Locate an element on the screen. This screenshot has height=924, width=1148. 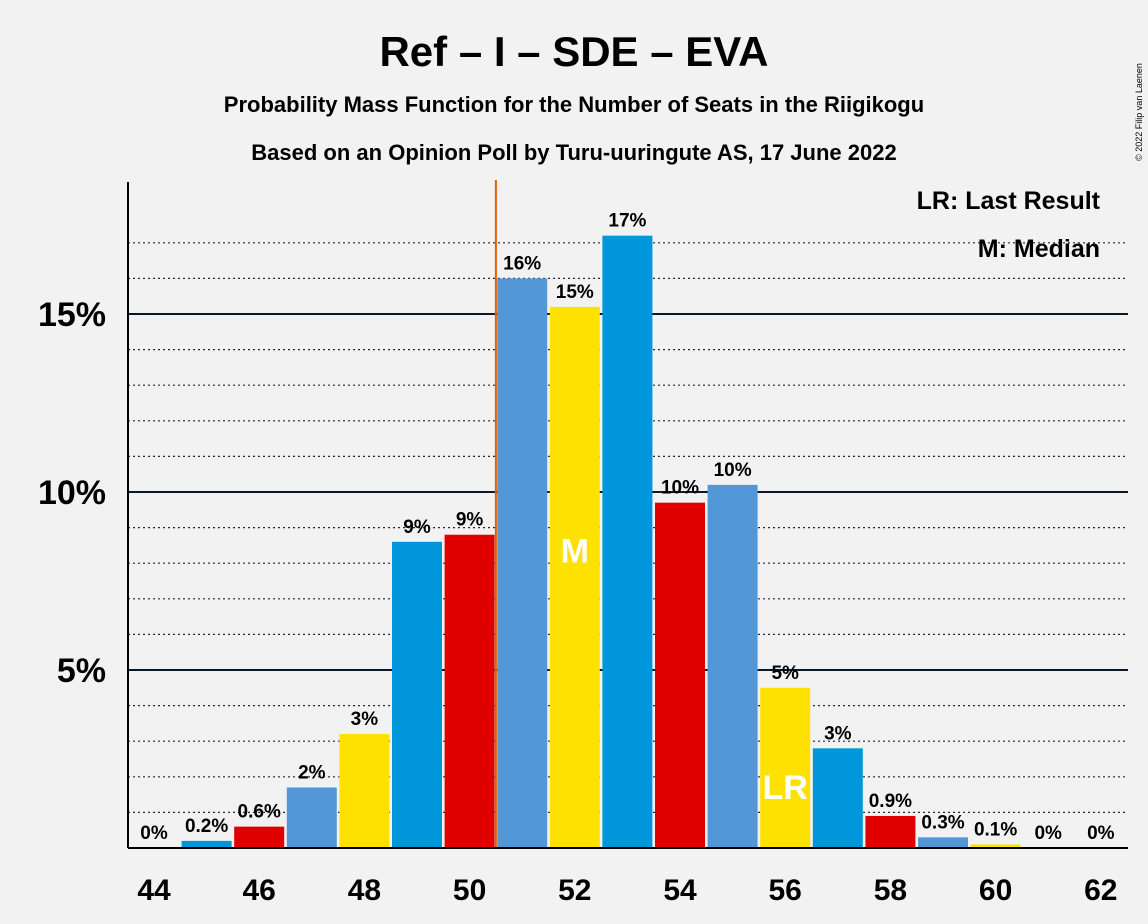
value-label-seat-57: 3% is located at coordinates (838, 733).